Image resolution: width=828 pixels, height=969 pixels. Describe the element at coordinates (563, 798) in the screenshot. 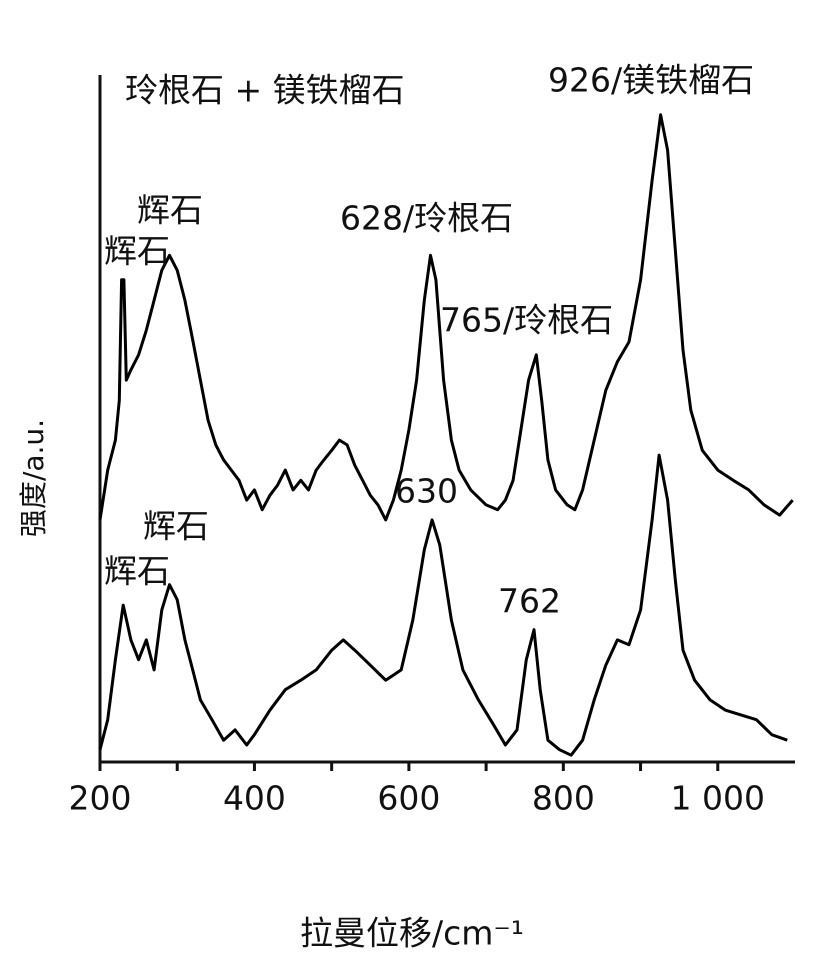

I see `x-tick-label: 800` at that location.